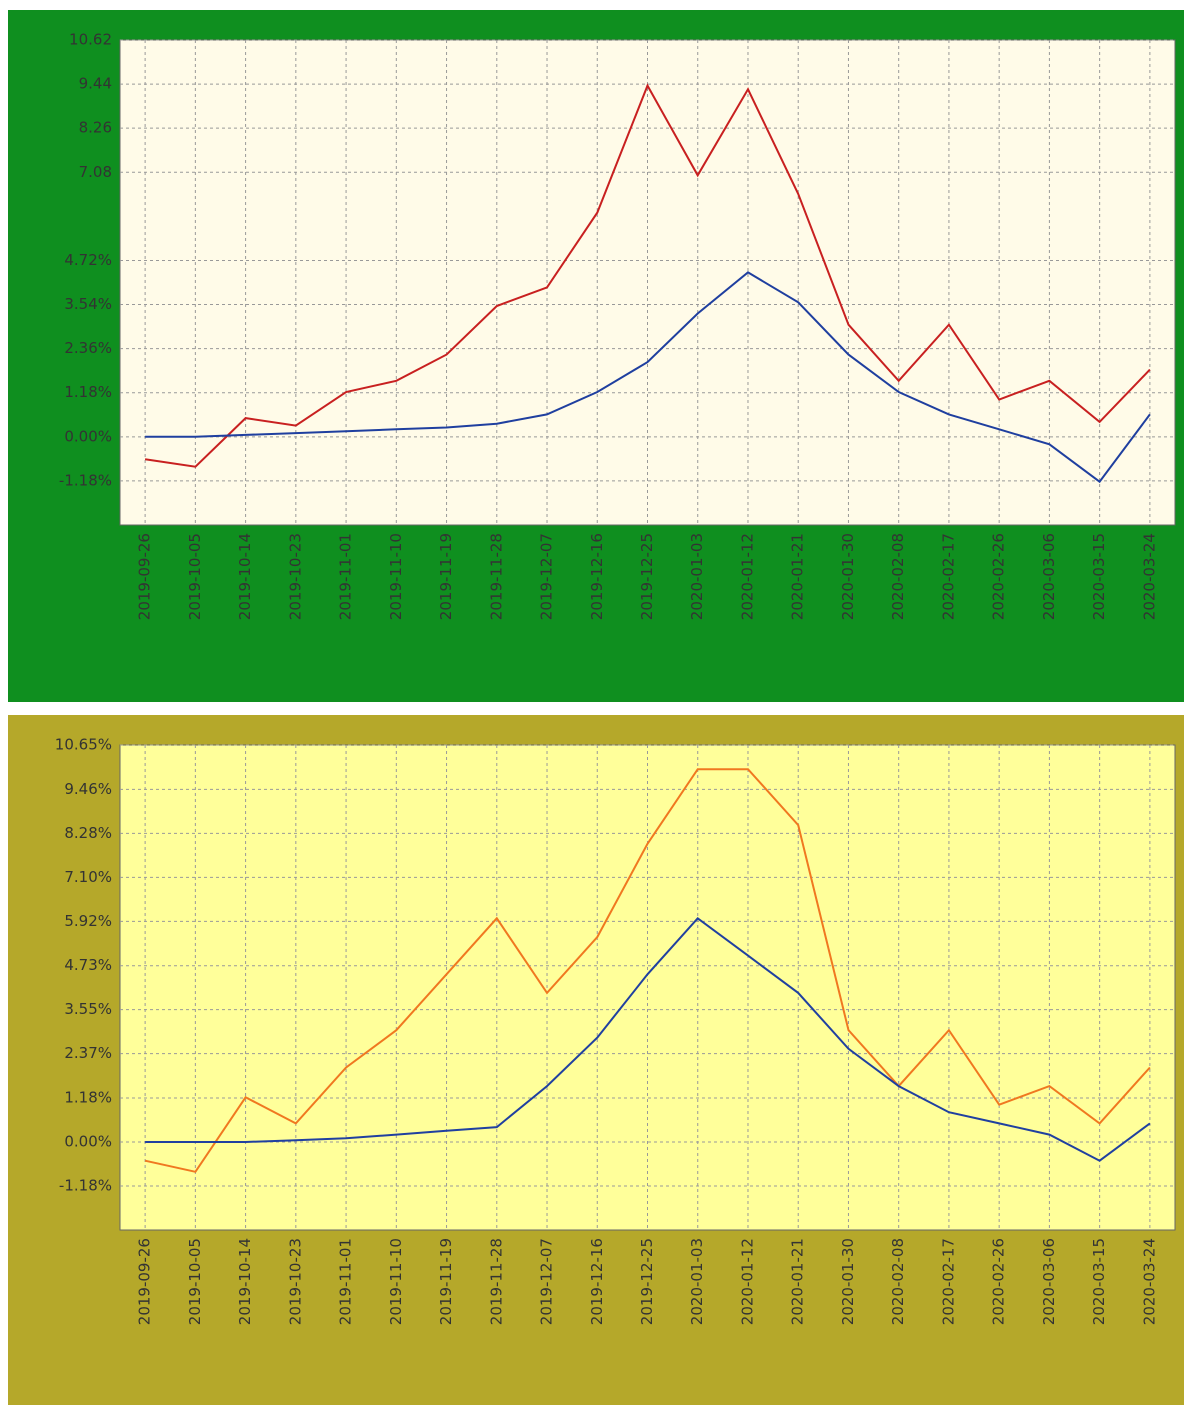 This screenshot has height=1405, width=1184. What do you see at coordinates (83, 745) in the screenshot?
I see `y-tick-label: 10.65%` at bounding box center [83, 745].